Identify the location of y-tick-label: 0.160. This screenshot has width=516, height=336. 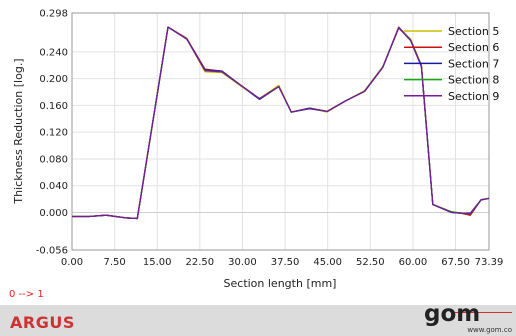
(53, 106).